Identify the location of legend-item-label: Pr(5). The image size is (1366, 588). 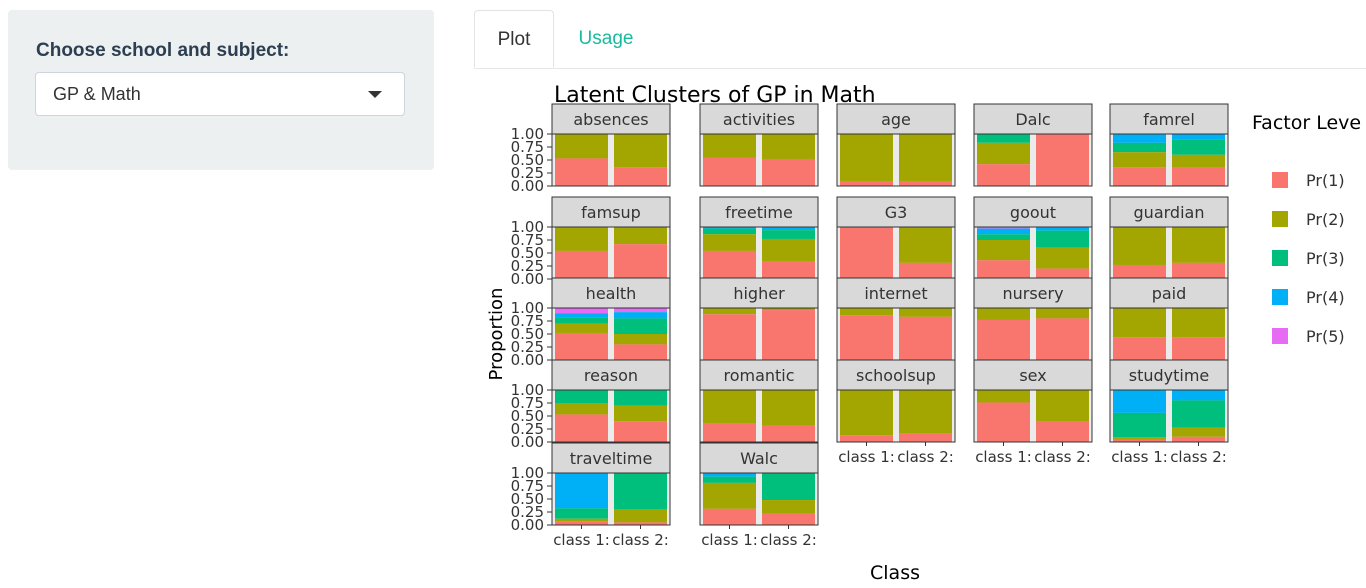
(1325, 336).